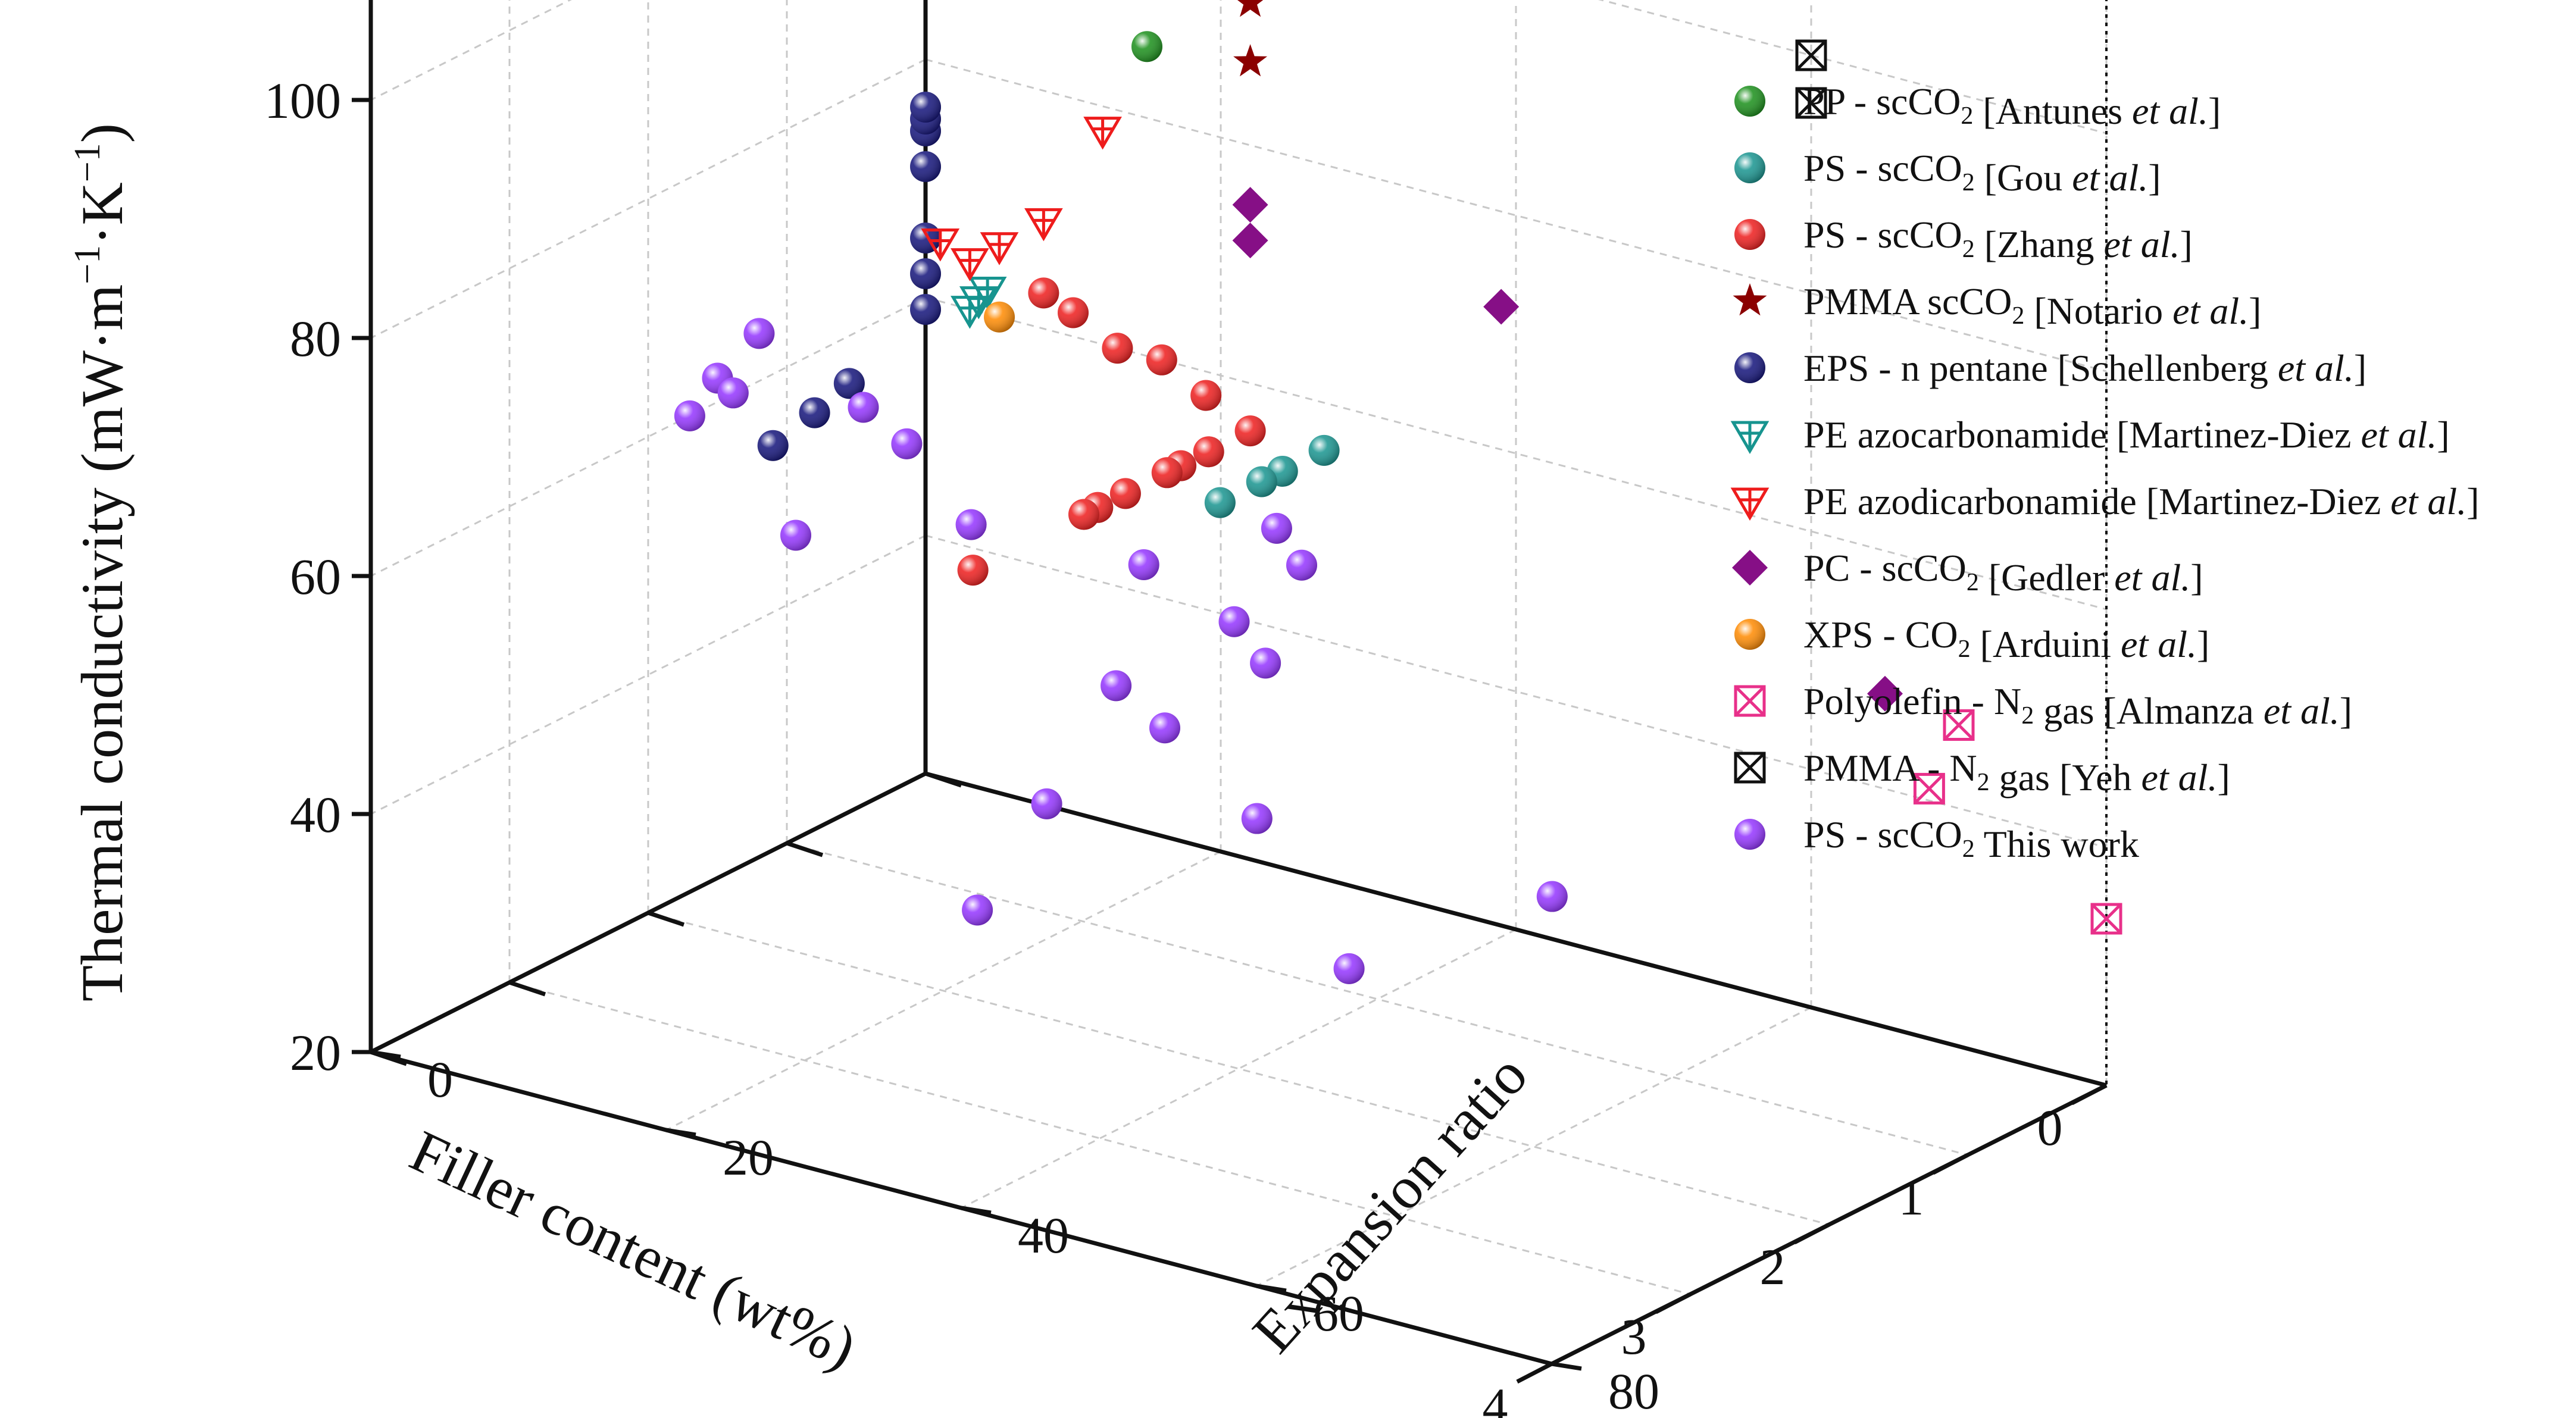 This screenshot has width=2576, height=1418. I want to click on x-axis-title: Filler content (wt%), so click(633, 1249).